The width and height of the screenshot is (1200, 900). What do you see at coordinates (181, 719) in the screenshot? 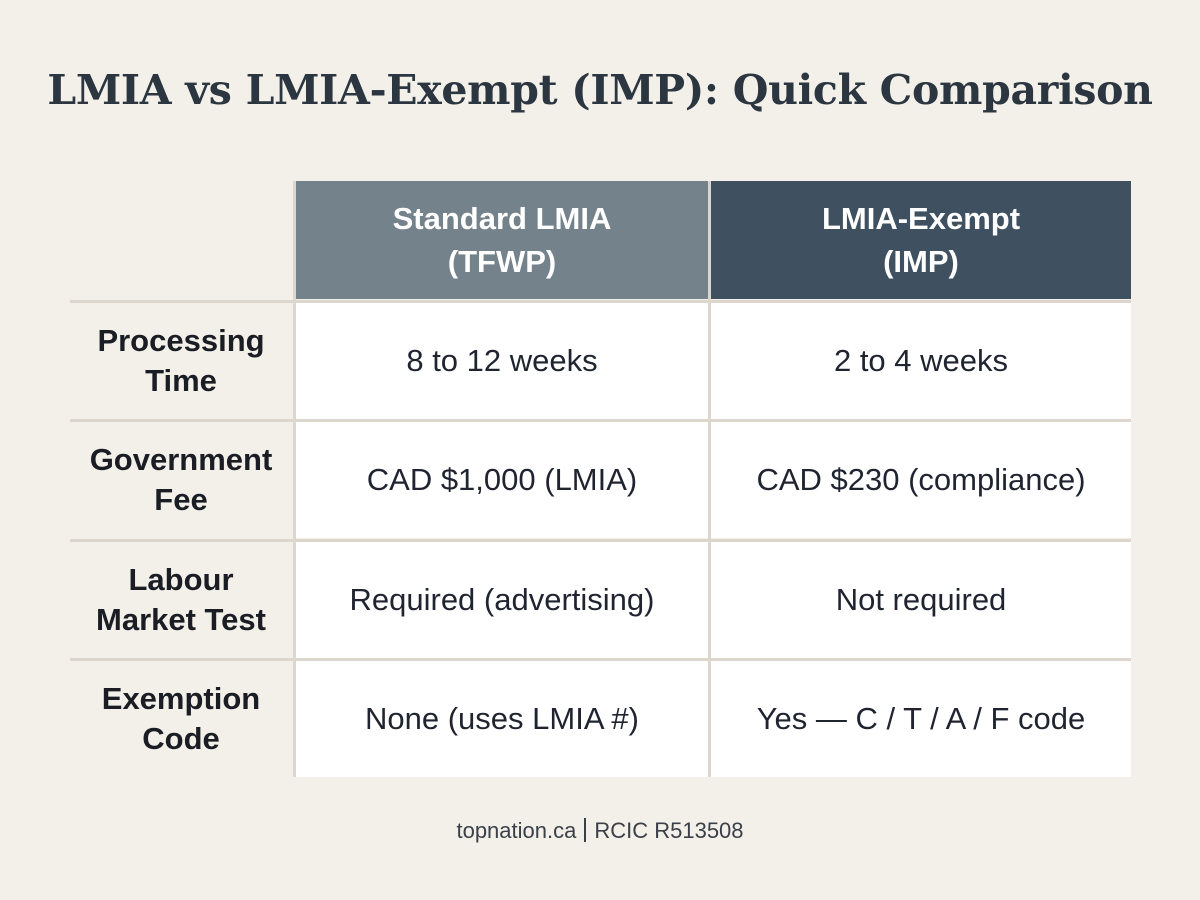
I see `row-label-exemption-code: Exemption Code` at bounding box center [181, 719].